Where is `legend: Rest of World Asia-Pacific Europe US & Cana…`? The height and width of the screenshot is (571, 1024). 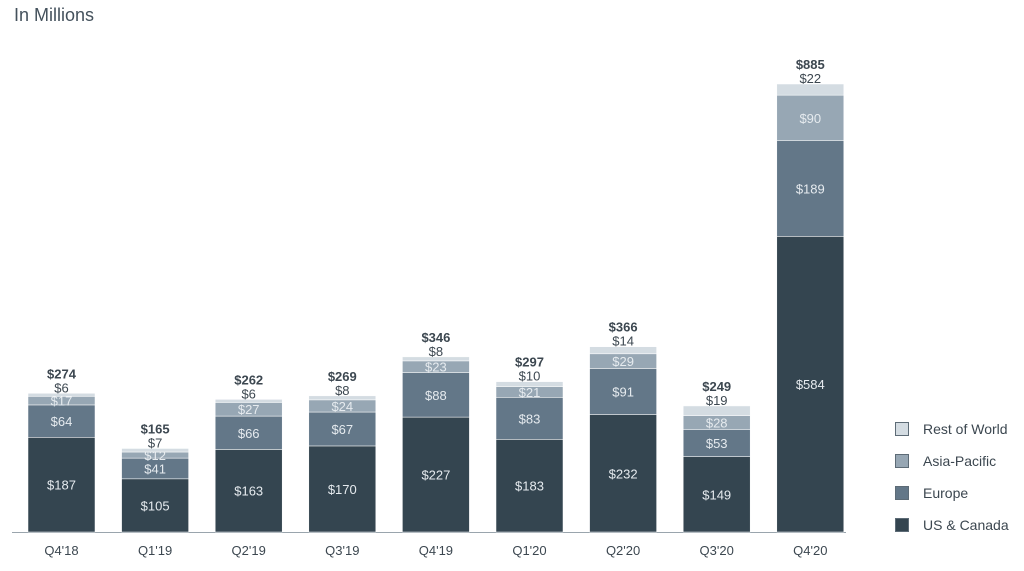 legend: Rest of World Asia-Pacific Europe US & Cana… is located at coordinates (952, 477).